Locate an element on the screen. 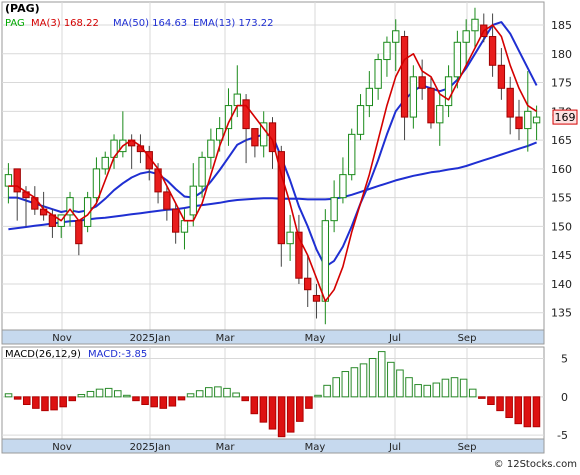 This screenshot has height=475, width=580. macd-x-tick-label: Nov is located at coordinates (62, 447).